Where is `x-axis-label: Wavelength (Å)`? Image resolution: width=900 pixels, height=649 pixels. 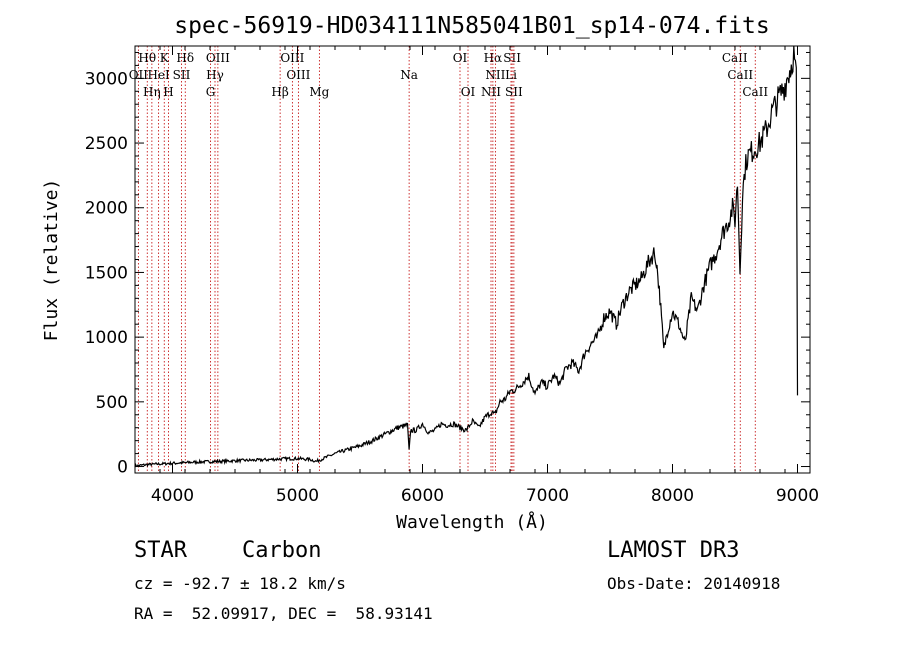 x-axis-label: Wavelength (Å) is located at coordinates (472, 522).